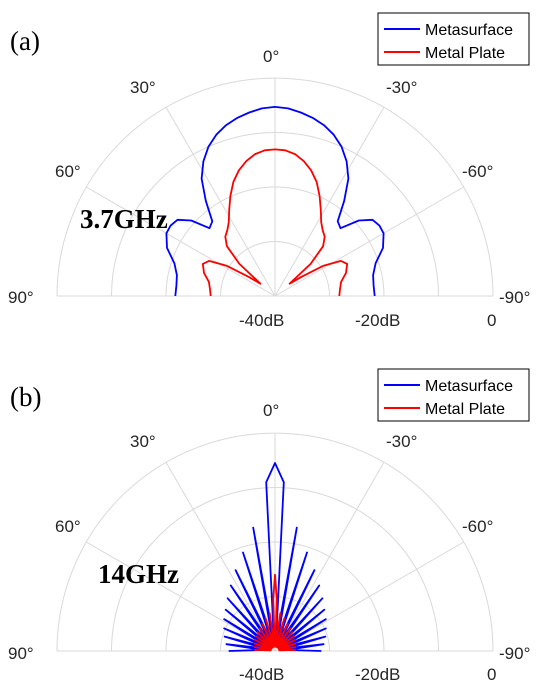 This screenshot has height=689, width=550. Describe the element at coordinates (25, 397) in the screenshot. I see `panel-label-b: (b)` at that location.